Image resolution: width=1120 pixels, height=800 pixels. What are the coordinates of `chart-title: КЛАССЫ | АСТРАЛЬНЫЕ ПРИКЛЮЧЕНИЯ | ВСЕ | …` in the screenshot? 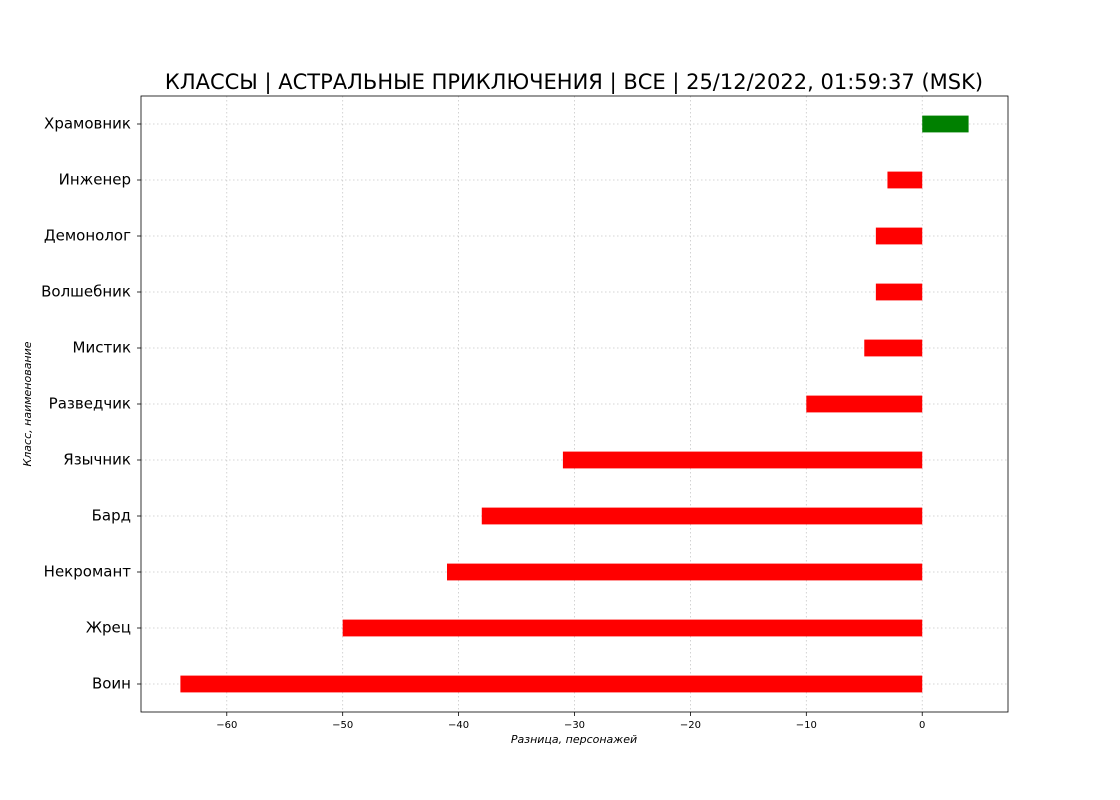 It's located at (574, 82).